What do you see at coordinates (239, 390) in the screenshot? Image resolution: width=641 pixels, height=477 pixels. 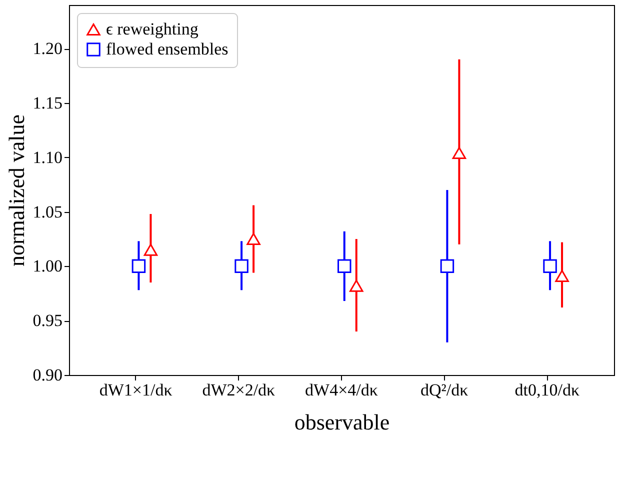 I see `x-tick-label: dW2×2/dκ` at bounding box center [239, 390].